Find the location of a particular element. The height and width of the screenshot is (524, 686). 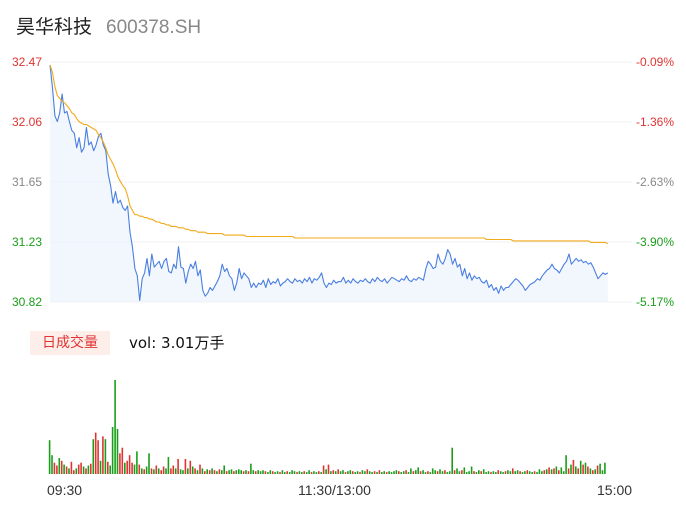

pct-tick-label: -0.09% is located at coordinates (654, 62).